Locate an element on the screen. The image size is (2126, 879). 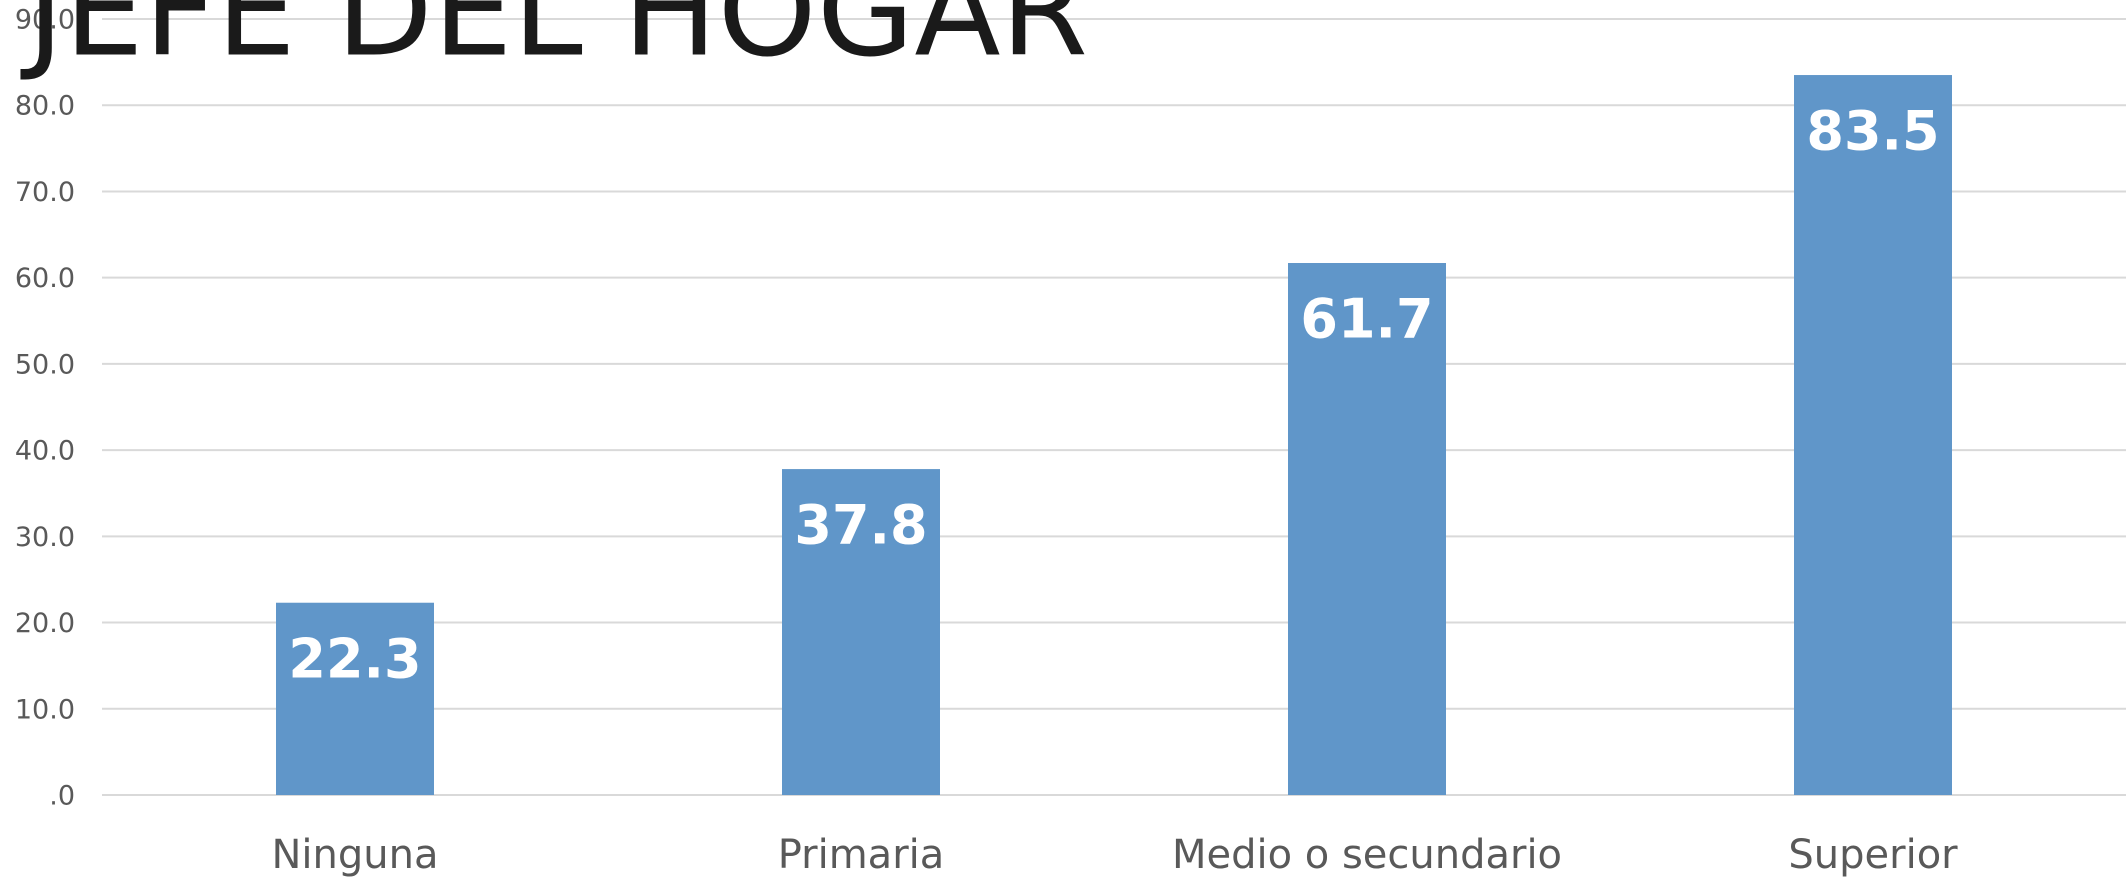
x-tick-label: Superior is located at coordinates (1873, 855).